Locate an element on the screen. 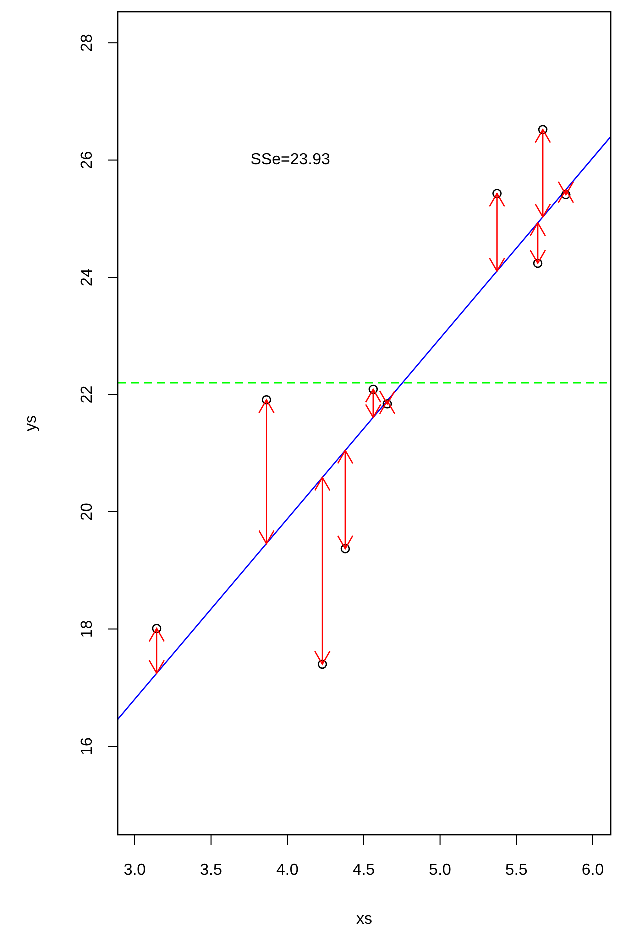 This screenshot has width=619, height=939. y-tick-label: 20 is located at coordinates (87, 512).